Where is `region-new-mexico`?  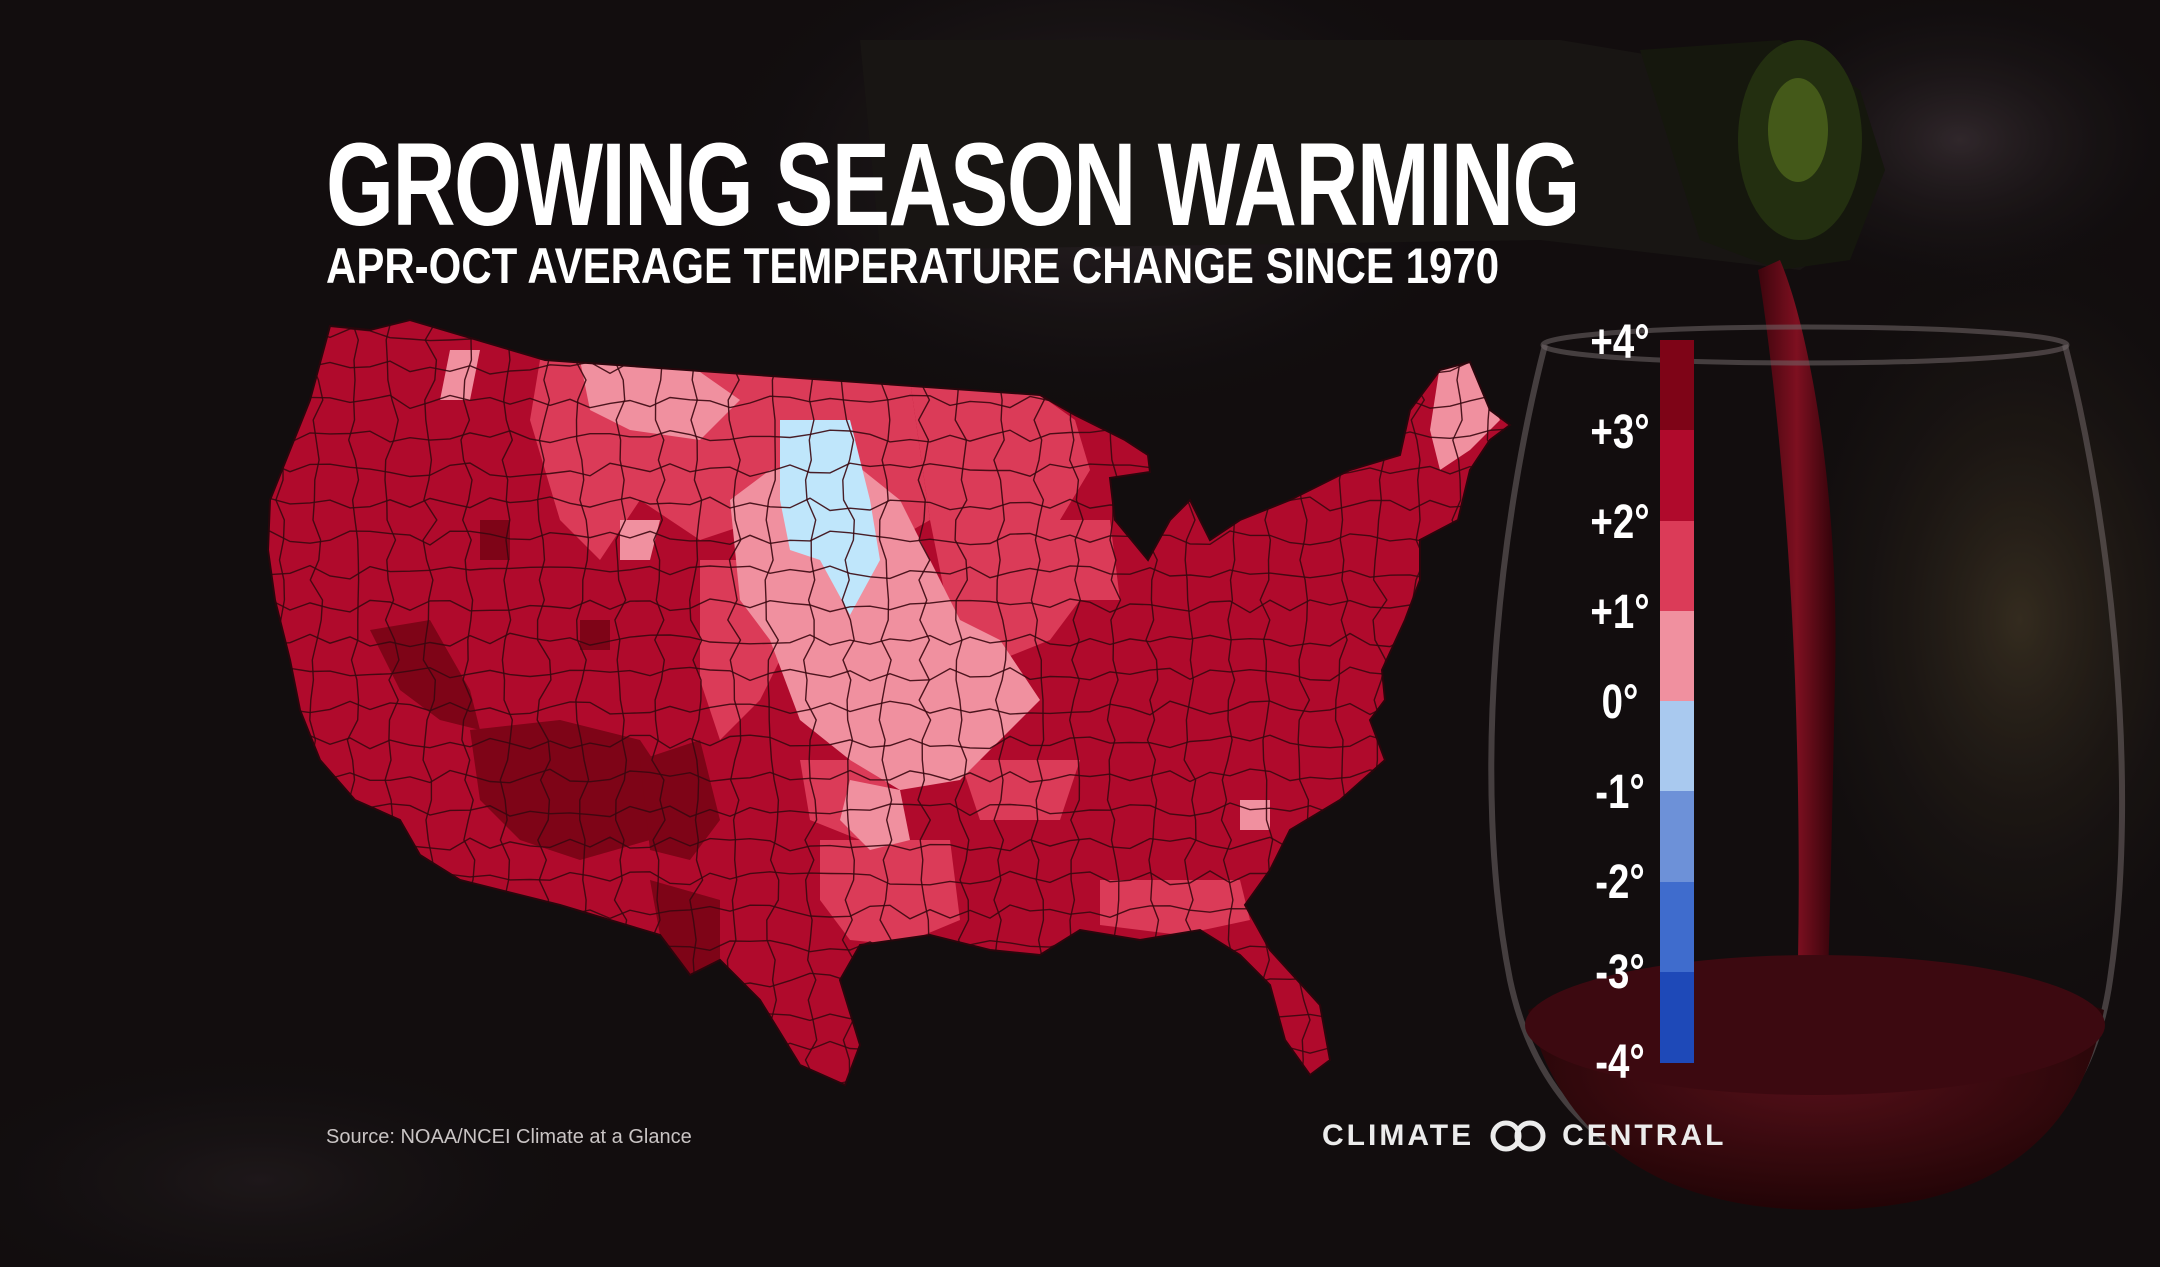 region-new-mexico is located at coordinates (680, 800).